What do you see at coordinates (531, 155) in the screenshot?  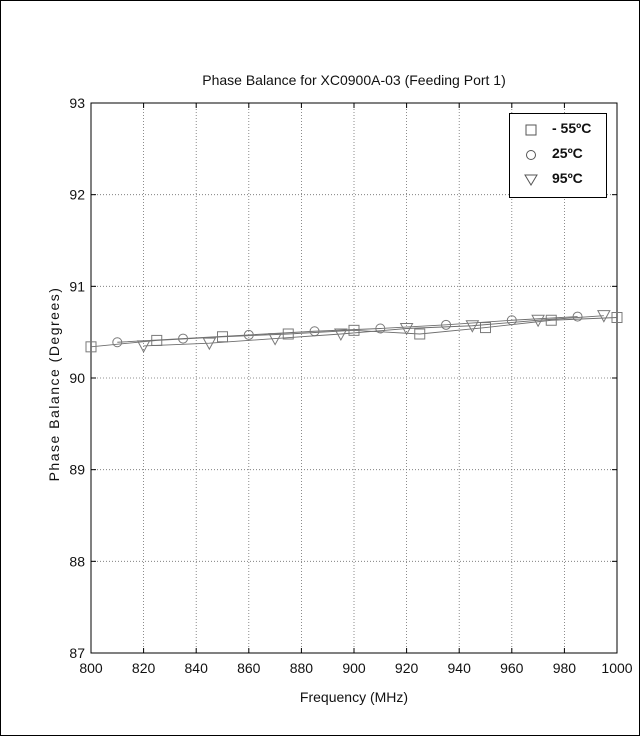 I see `circle-marker-icon` at bounding box center [531, 155].